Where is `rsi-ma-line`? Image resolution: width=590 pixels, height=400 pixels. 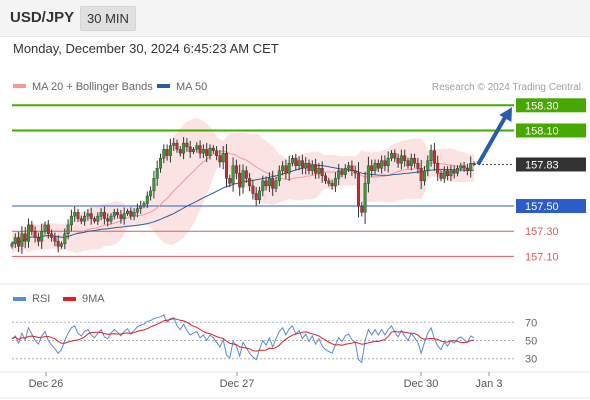
rsi-ma-line is located at coordinates (243, 335).